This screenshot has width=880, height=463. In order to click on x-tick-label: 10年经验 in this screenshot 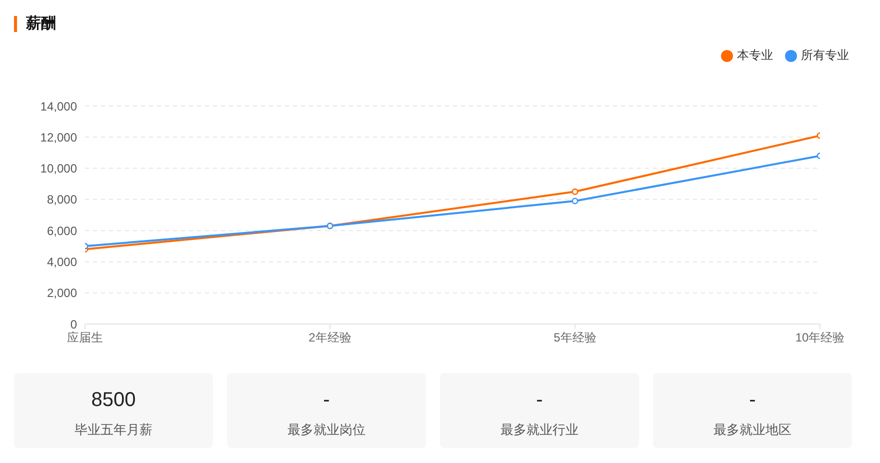, I will do `click(820, 337)`.